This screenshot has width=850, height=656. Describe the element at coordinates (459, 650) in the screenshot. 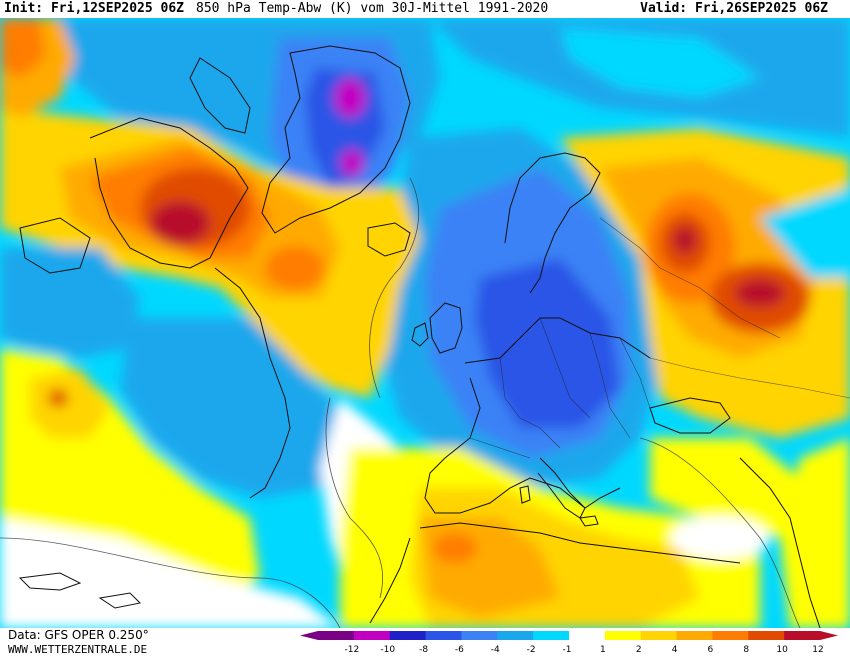

I see `legend-tick-label: -6` at that location.